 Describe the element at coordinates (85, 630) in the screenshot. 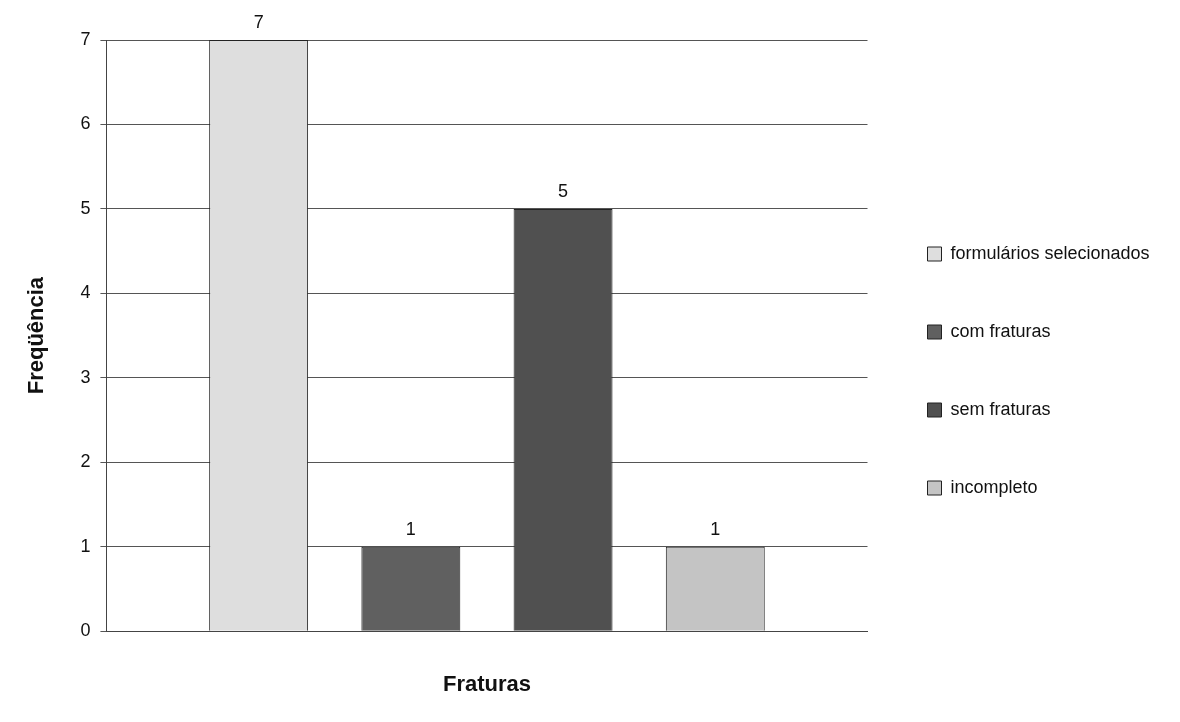

I see `y-tick-label: 0` at that location.